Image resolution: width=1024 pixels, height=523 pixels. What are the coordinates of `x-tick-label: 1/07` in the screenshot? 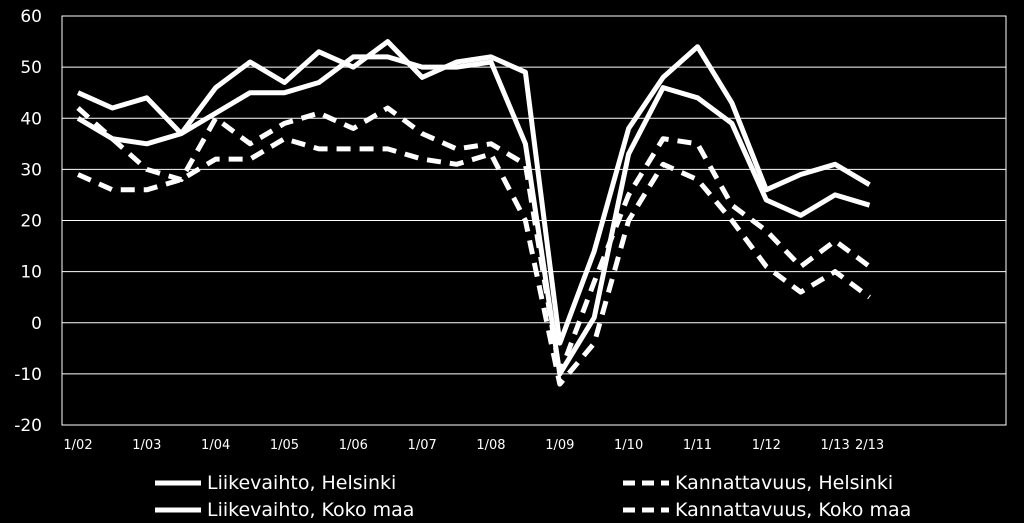 It's located at (422, 445).